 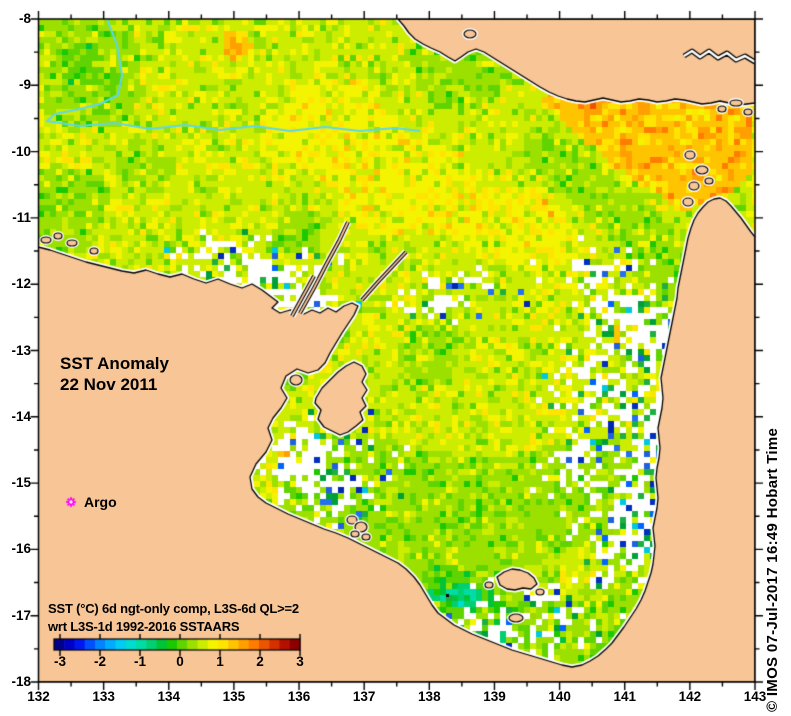 I want to click on lon-tick-label-132: 132, so click(x=38, y=696).